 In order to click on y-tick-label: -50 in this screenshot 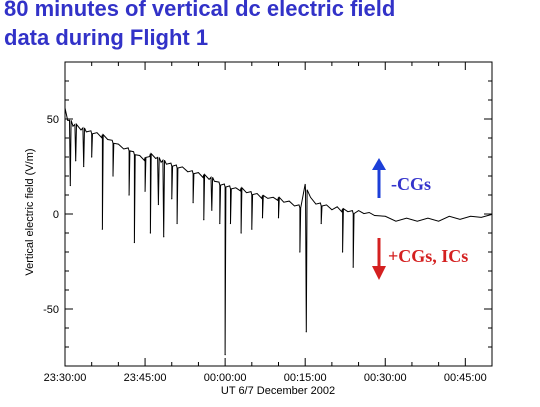, I will do `click(51, 310)`.